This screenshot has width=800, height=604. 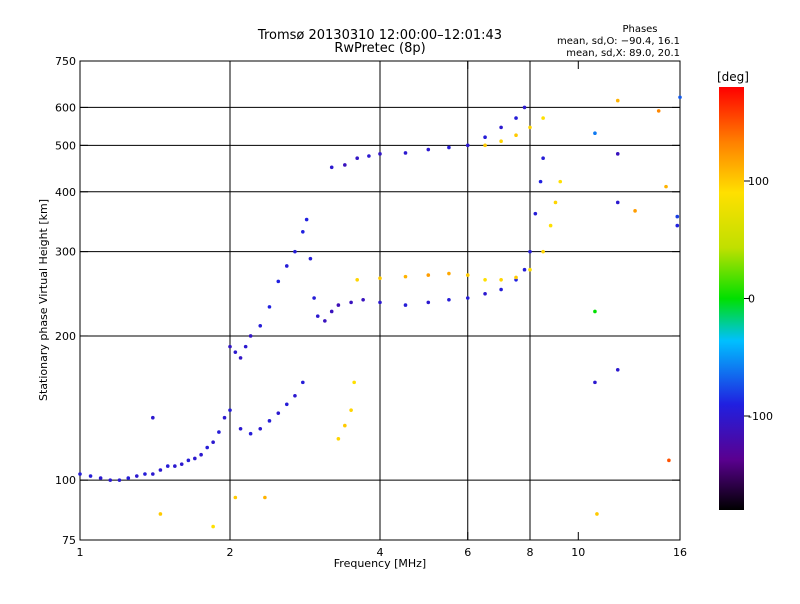 What do you see at coordinates (80, 552) in the screenshot?
I see `x-tick-label: 1` at bounding box center [80, 552].